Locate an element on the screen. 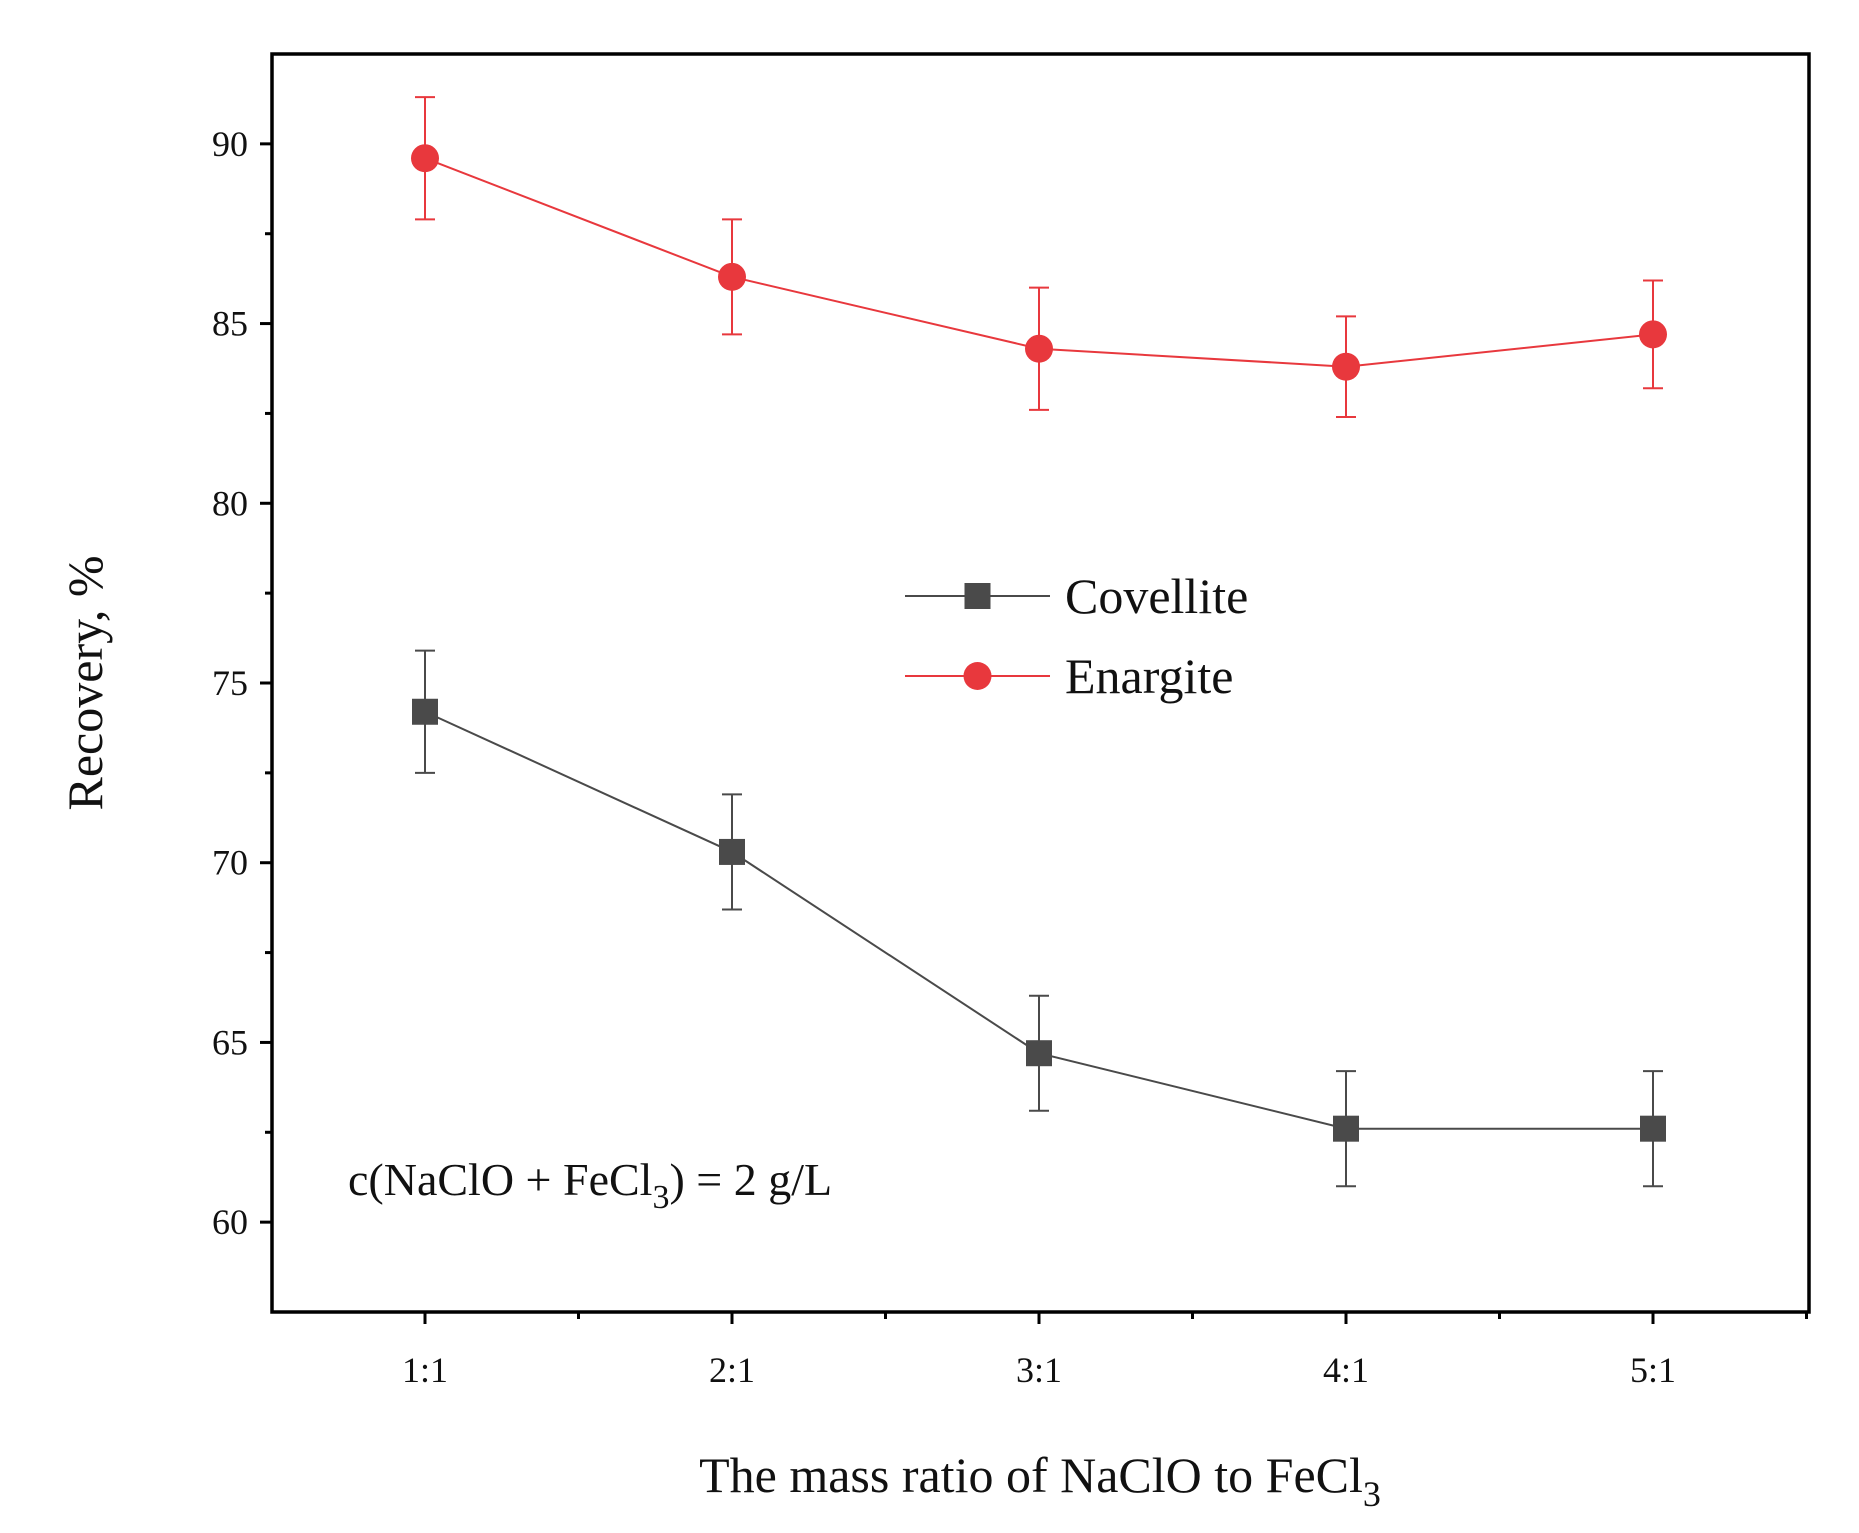 The image size is (1859, 1533). y-tick-label: 65 is located at coordinates (230, 1042).